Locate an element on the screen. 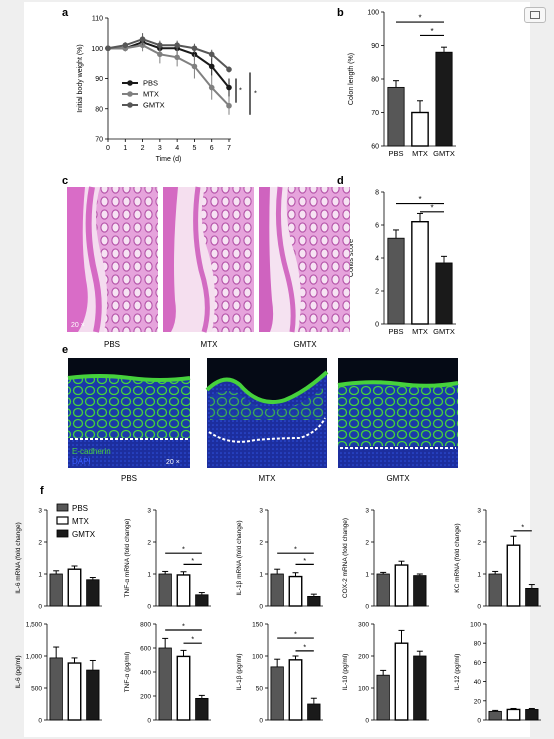 The image size is (554, 739). x-tick-label-pbs: PBS is located at coordinates (395, 331).